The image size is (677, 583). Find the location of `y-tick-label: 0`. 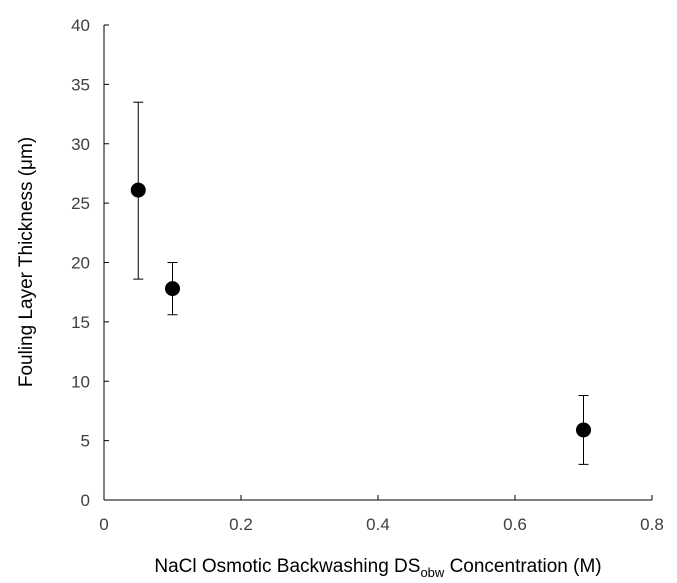

y-tick-label: 0 is located at coordinates (85, 500).